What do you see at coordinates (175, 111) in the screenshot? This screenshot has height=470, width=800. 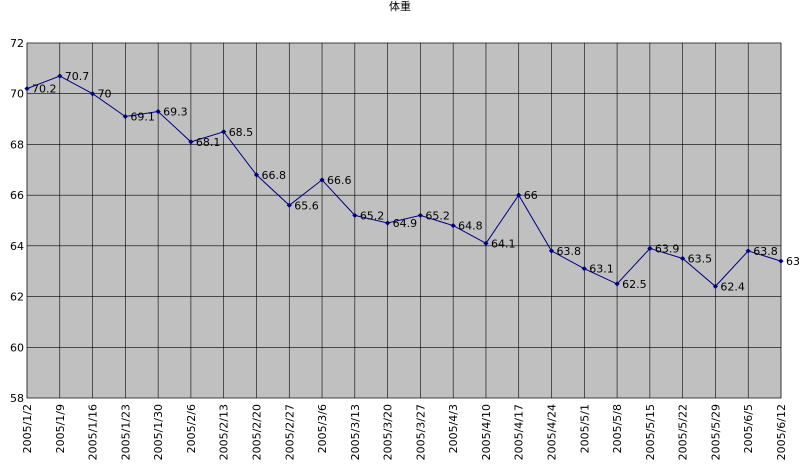 I see `data-label: 69.3` at bounding box center [175, 111].